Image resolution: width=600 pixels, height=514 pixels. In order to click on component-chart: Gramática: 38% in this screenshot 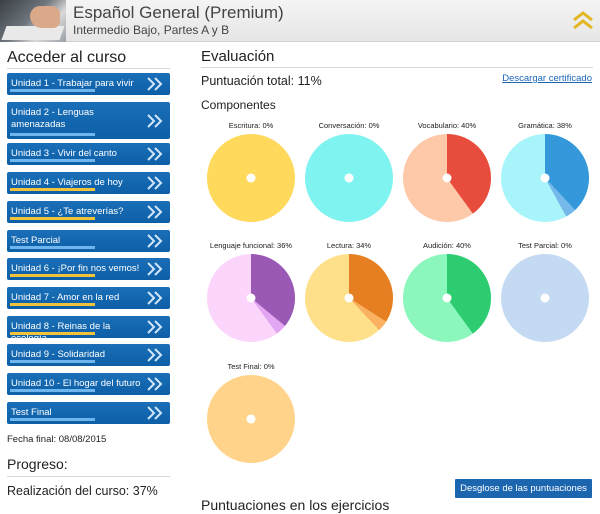, I will do `click(545, 172)`.